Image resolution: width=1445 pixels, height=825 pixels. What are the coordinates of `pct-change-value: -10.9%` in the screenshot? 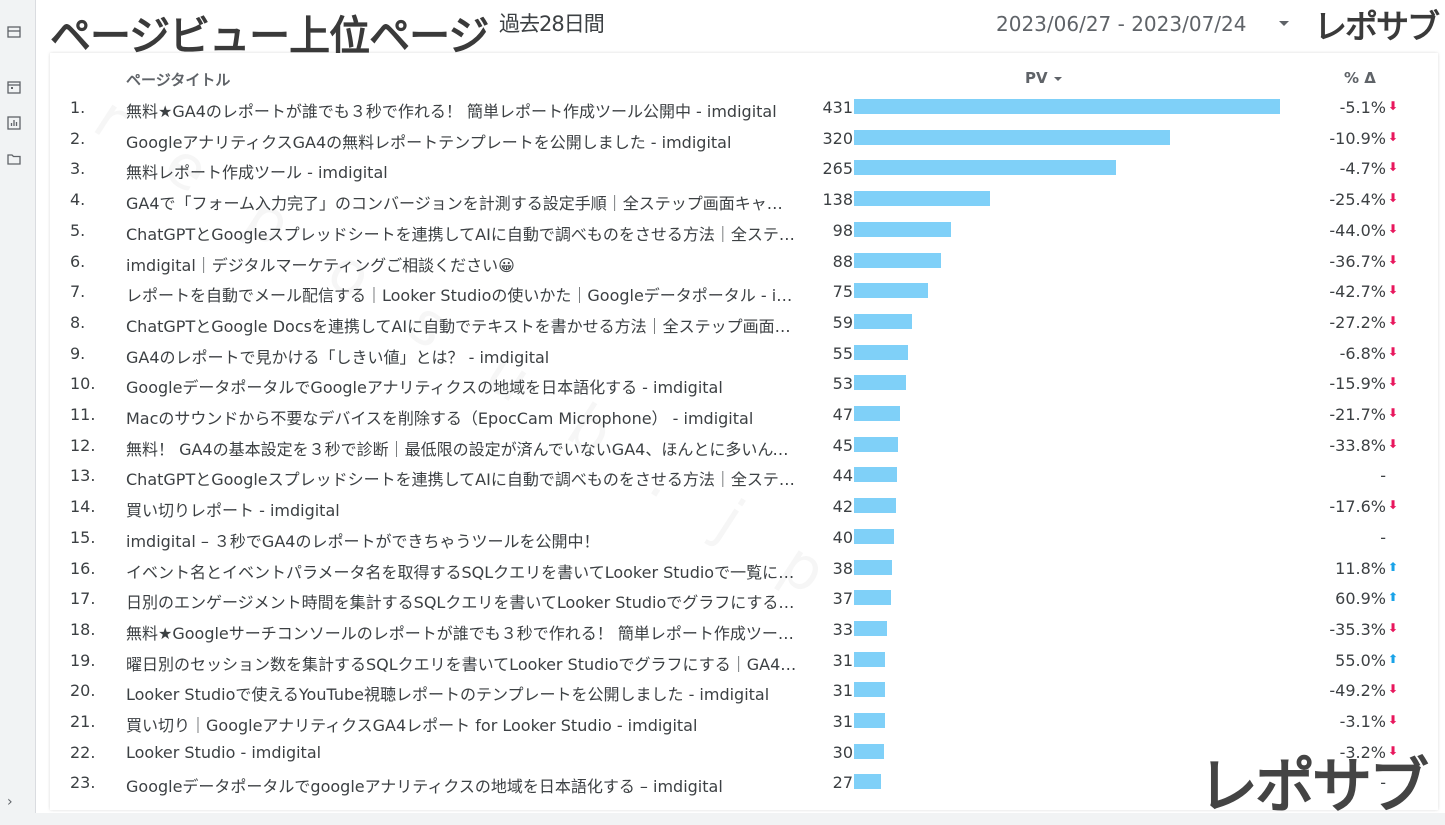 It's located at (1357, 138).